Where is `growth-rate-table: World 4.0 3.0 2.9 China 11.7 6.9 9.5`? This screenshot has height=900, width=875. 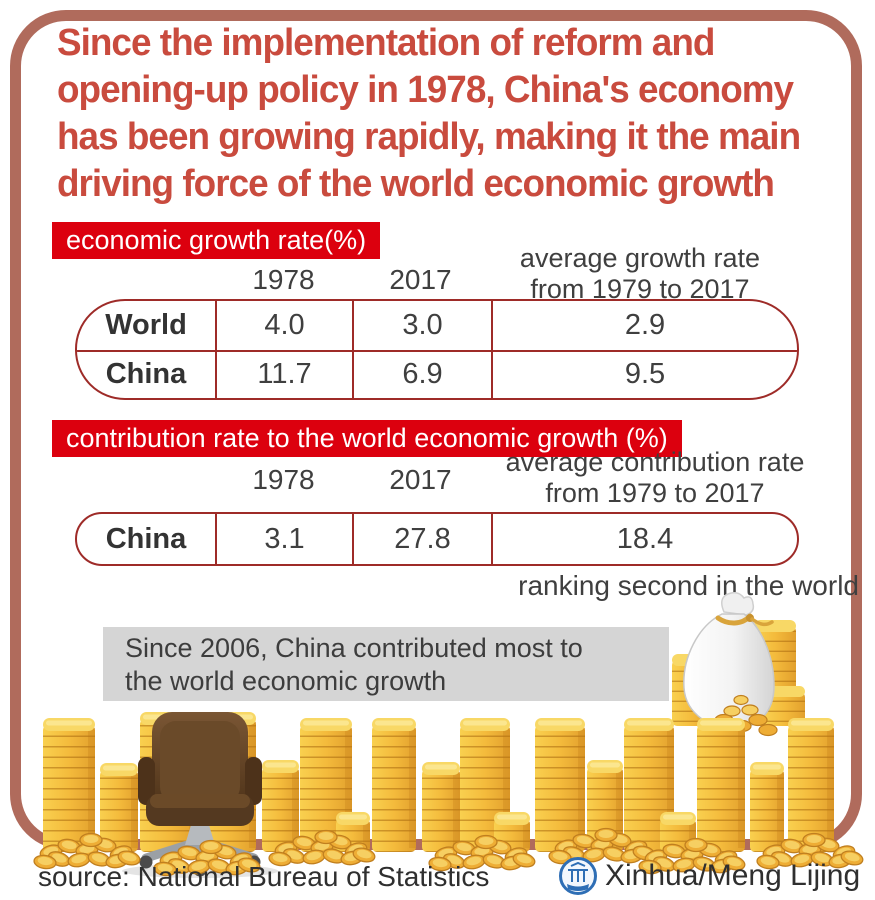 growth-rate-table: World 4.0 3.0 2.9 China 11.7 6.9 9.5 is located at coordinates (437, 349).